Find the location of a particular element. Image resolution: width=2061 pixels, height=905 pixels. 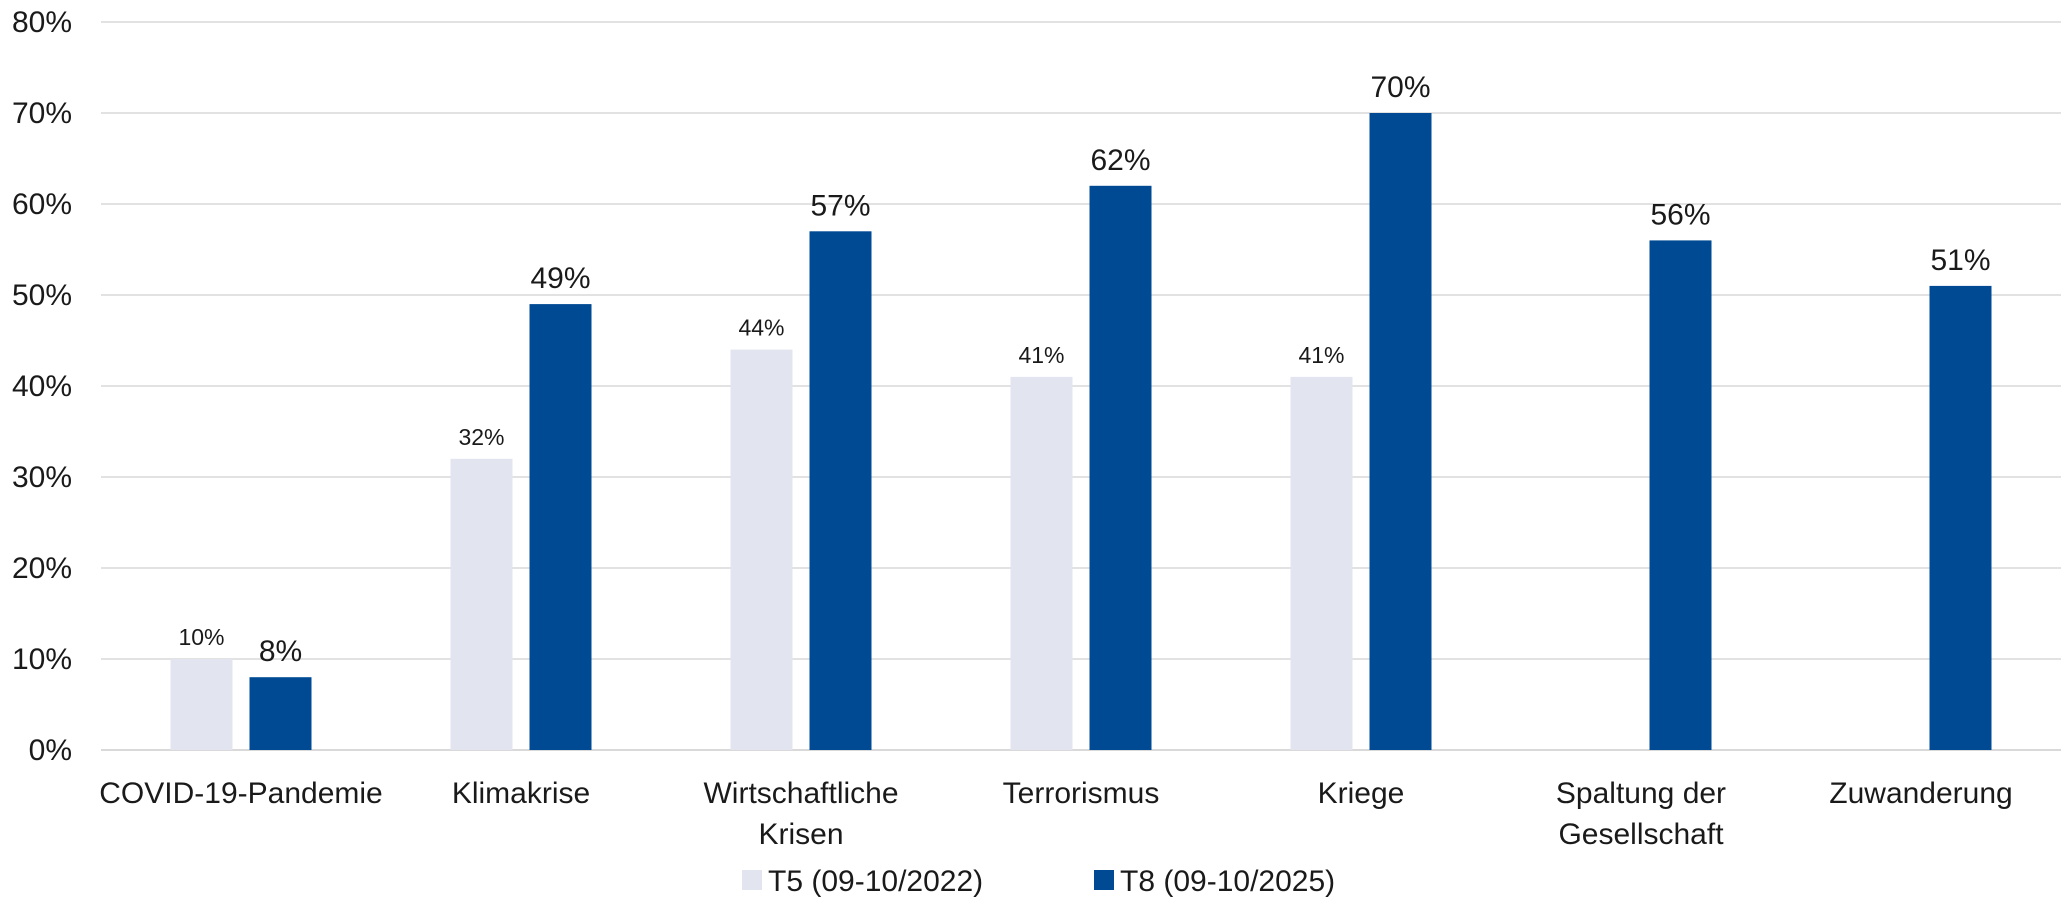

x-tick-label: Wirtschaftliche Krisen is located at coordinates (800, 814).